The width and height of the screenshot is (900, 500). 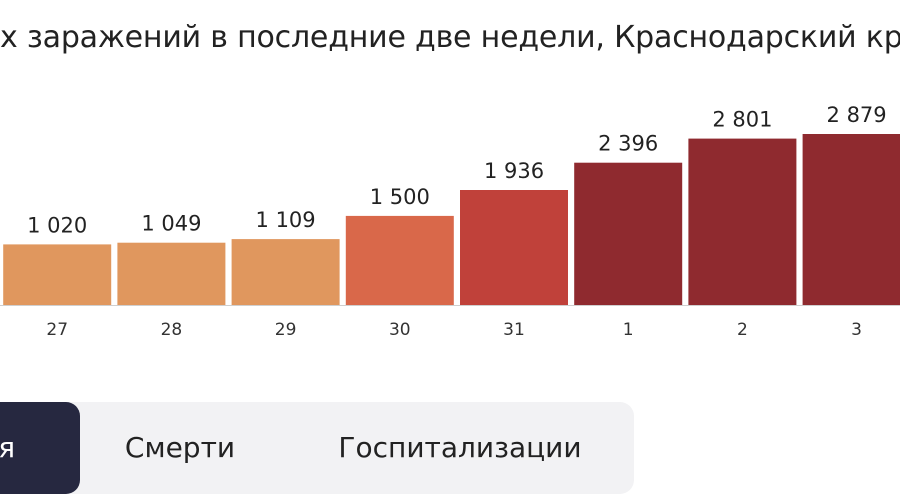 I want to click on x-tick-label: 30, so click(x=400, y=330).